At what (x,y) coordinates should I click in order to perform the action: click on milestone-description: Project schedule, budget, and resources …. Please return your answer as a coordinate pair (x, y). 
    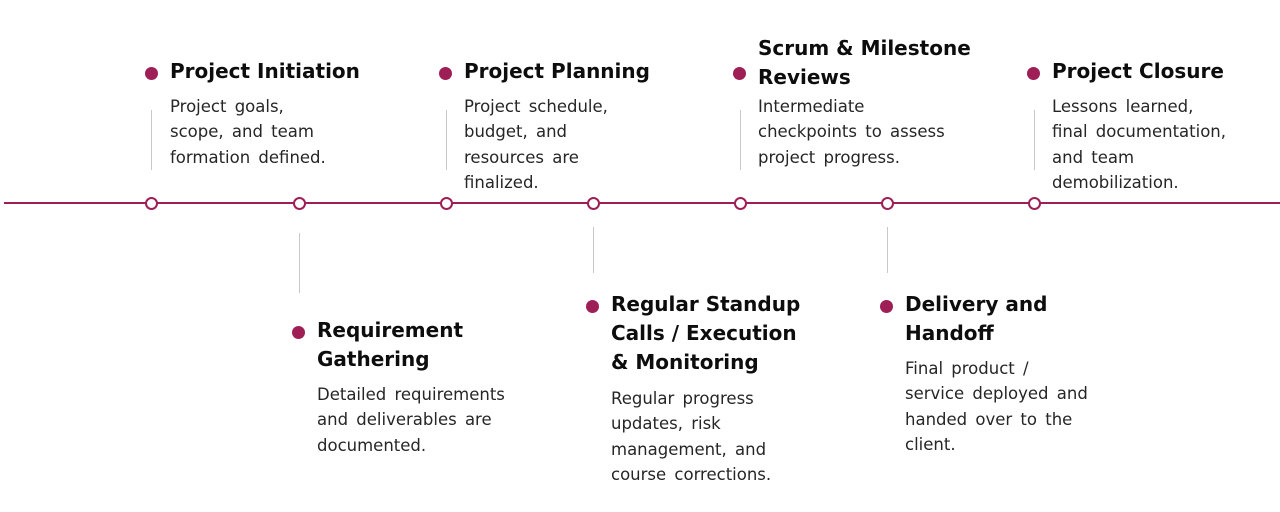
    Looking at the image, I should click on (536, 144).